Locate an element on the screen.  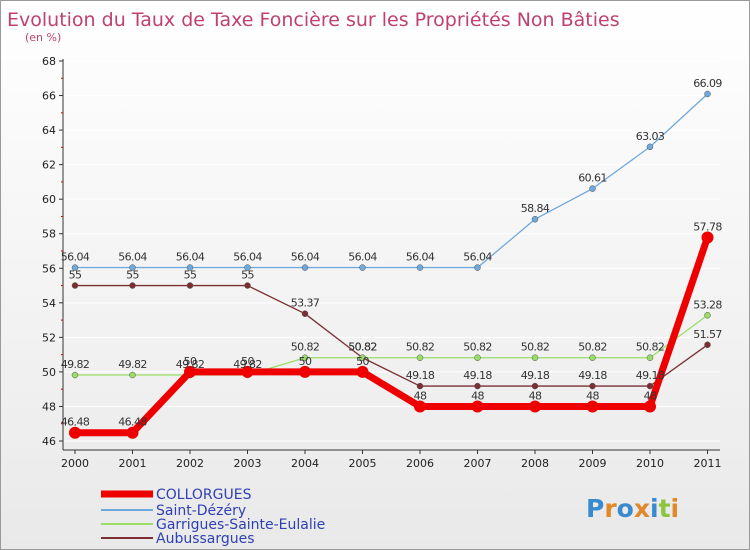
x-tick-label: 2009 is located at coordinates (593, 463).